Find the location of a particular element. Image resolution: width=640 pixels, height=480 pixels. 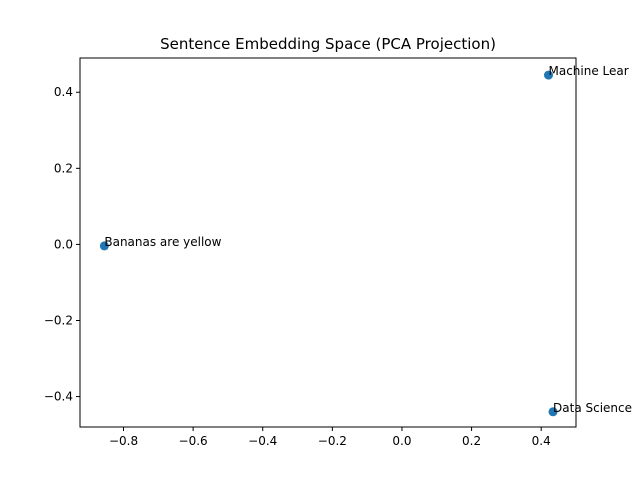

x-tick-label: 0.0 is located at coordinates (401, 441).